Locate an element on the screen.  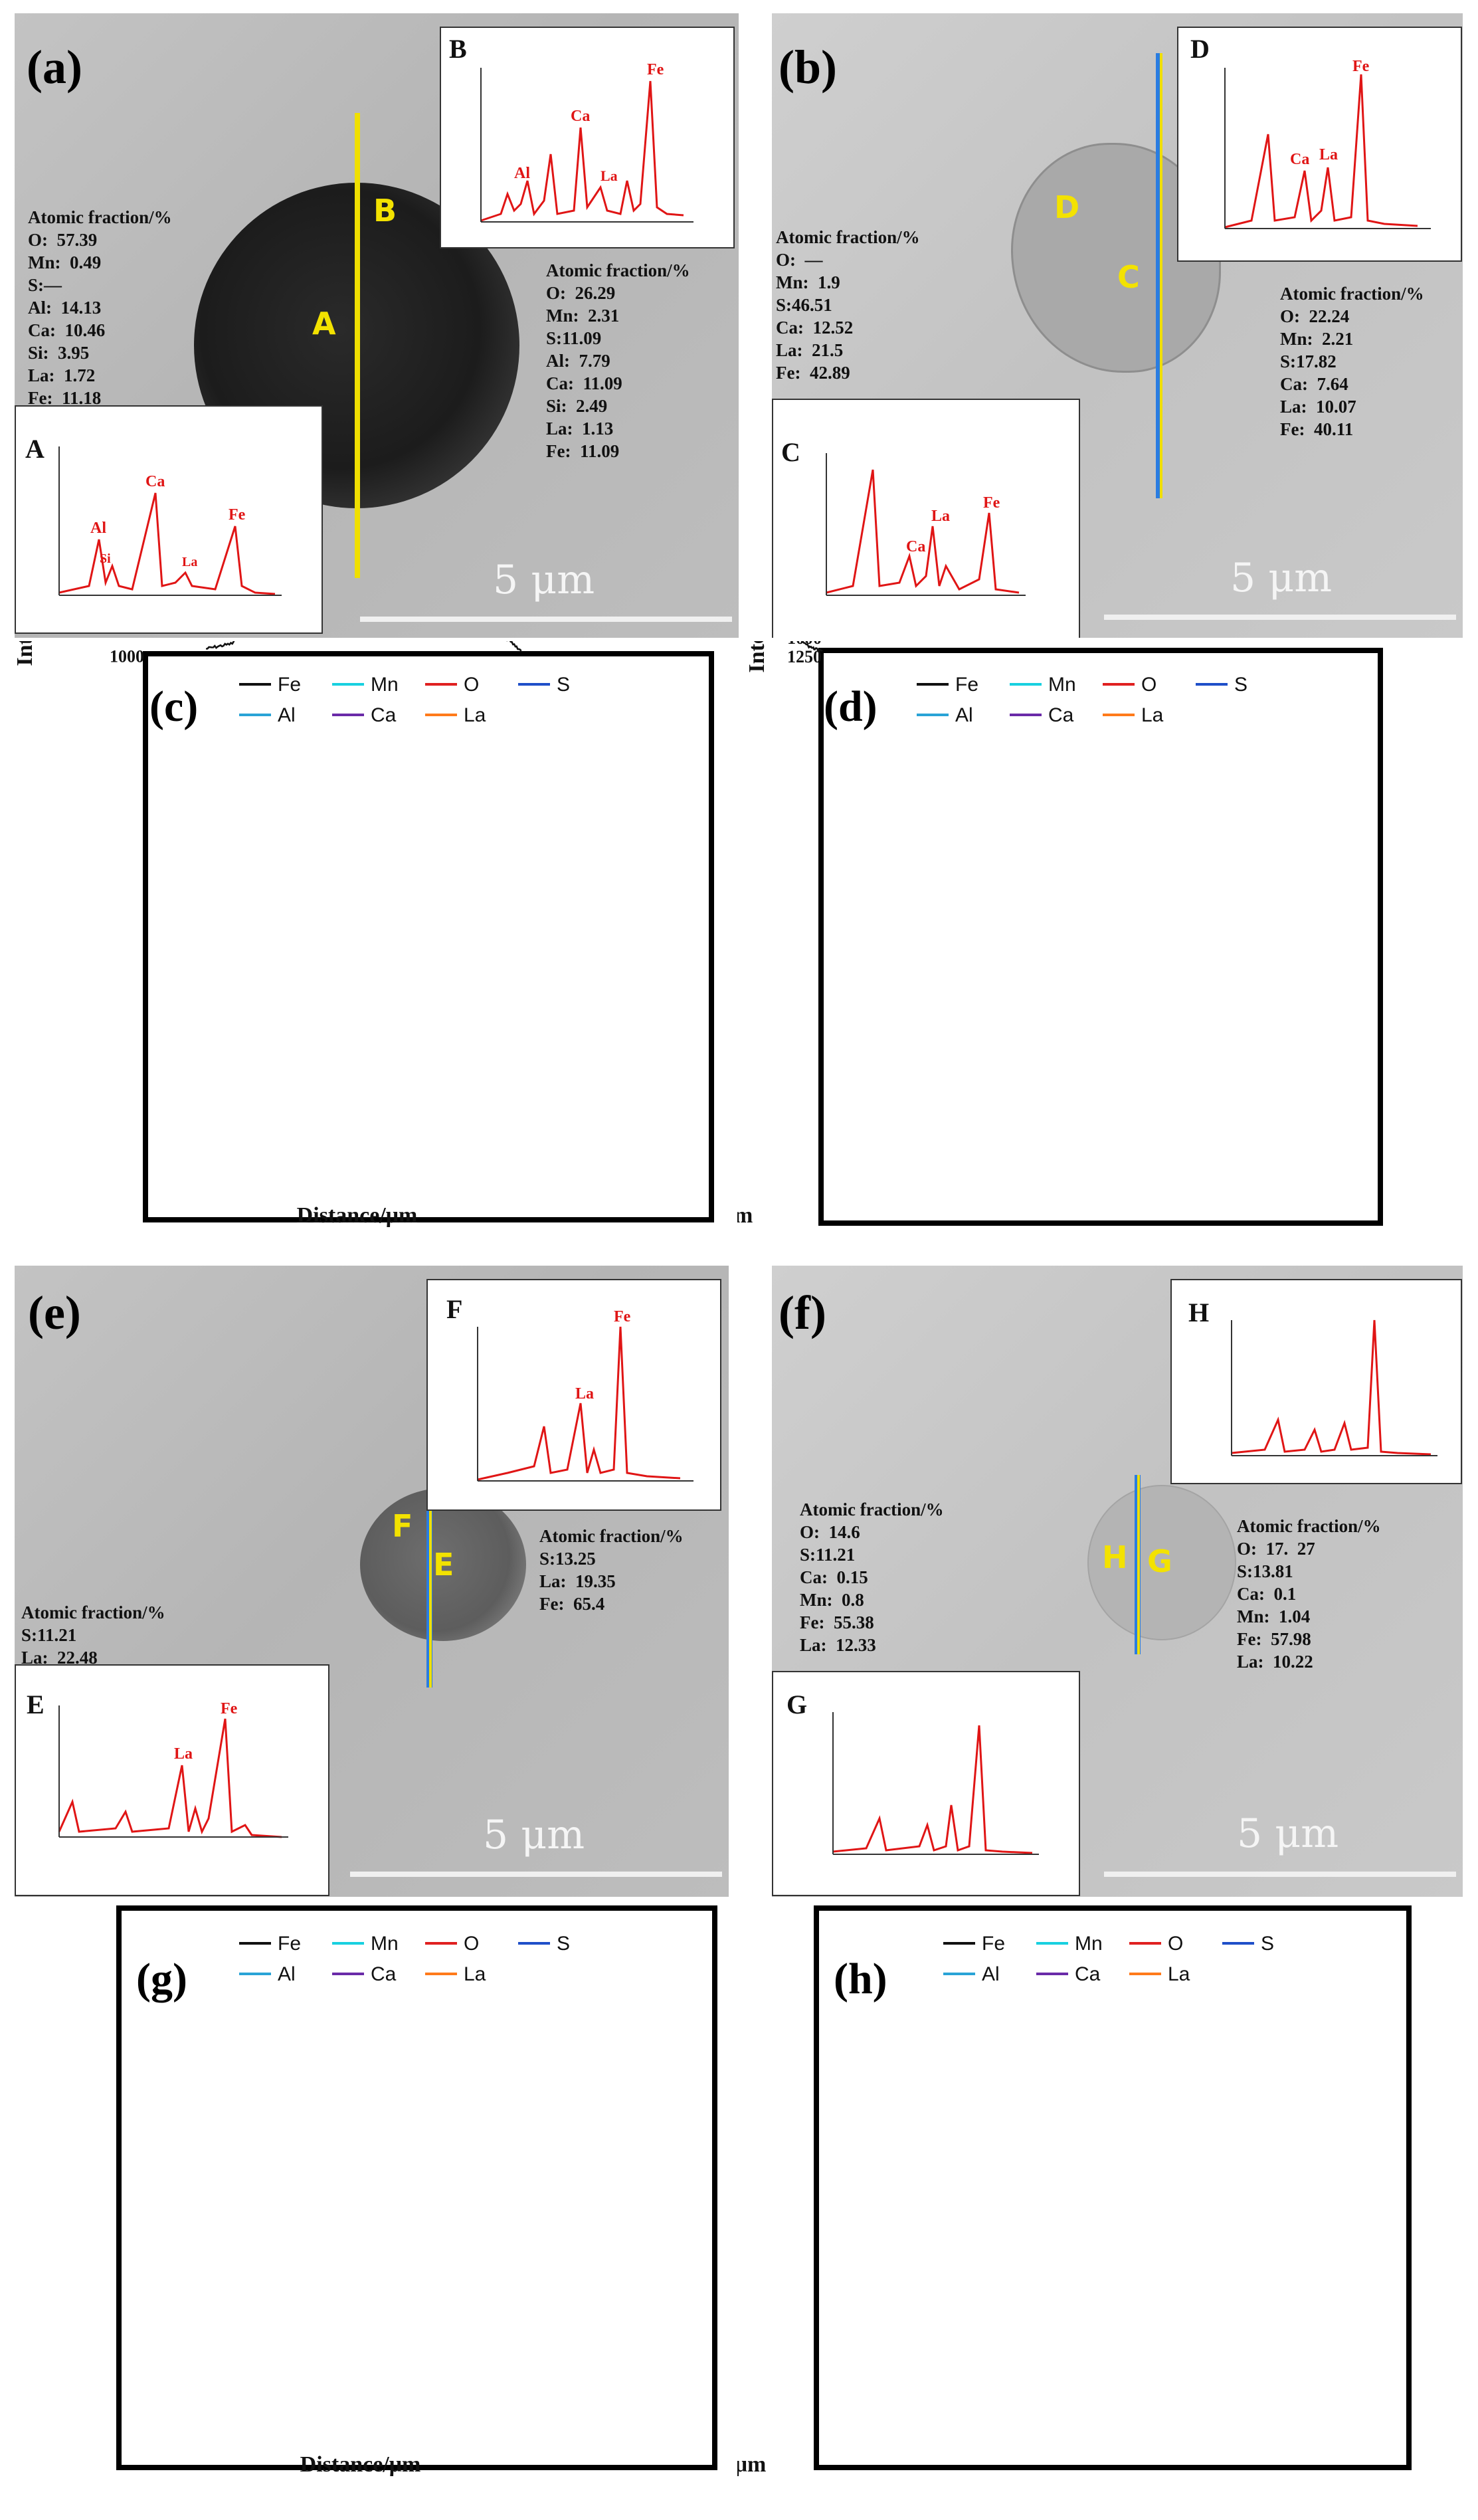
chart-frame-d is located at coordinates (1100, 937).